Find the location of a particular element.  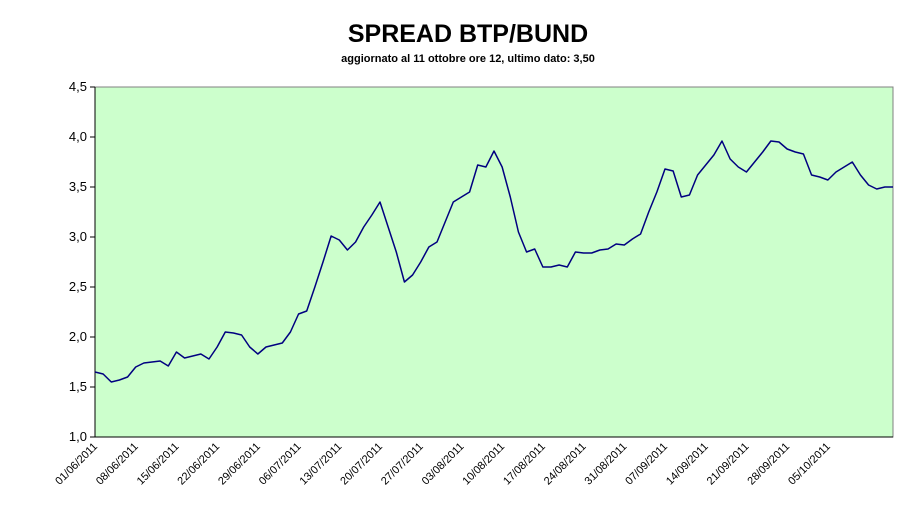

x-tick-label: 13/07/2011 is located at coordinates (321, 464).